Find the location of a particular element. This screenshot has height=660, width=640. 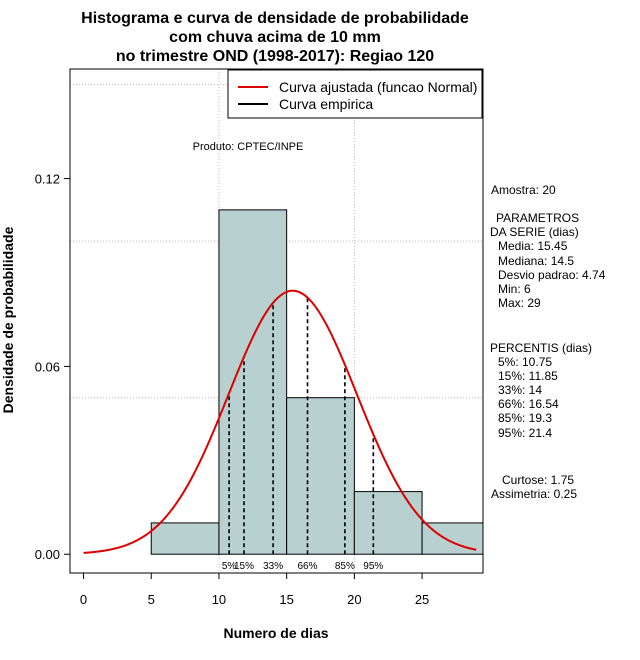

x-tick-label-2: 10 is located at coordinates (219, 599).